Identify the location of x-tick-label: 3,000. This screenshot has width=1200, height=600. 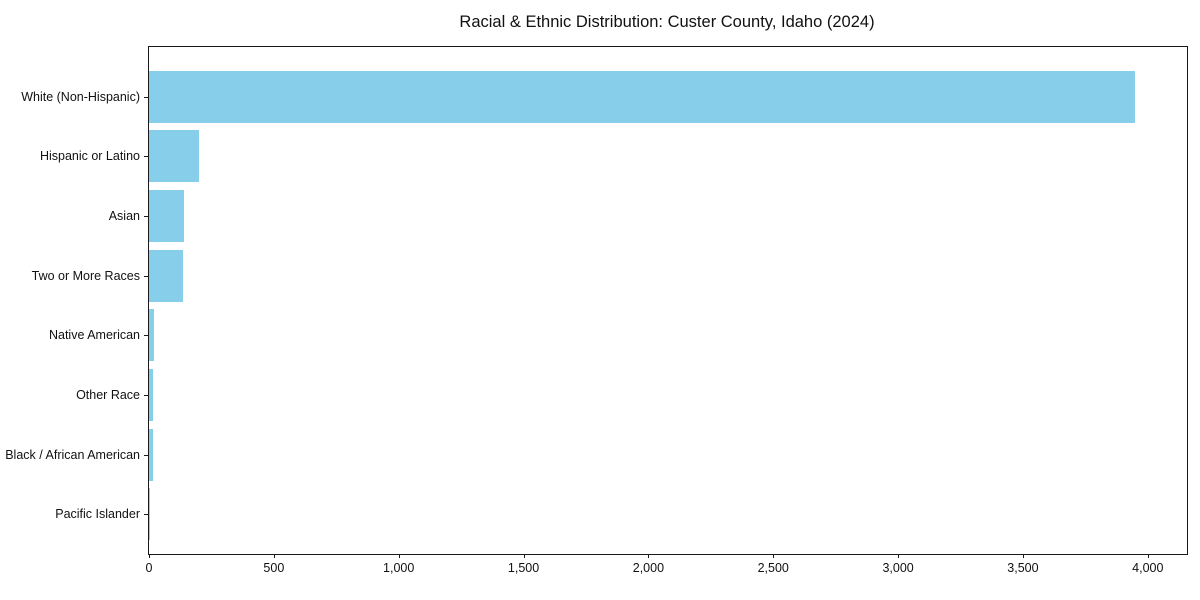
(898, 568).